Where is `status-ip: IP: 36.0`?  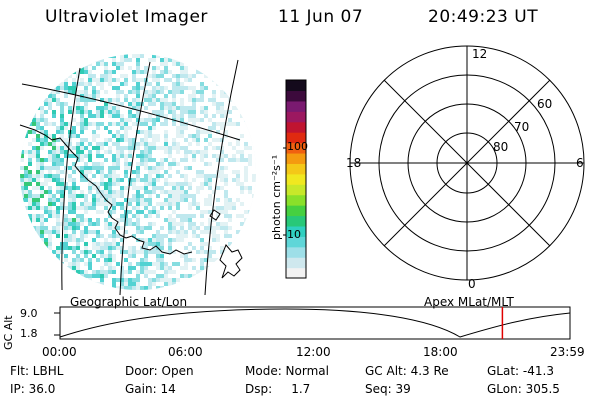
status-ip: IP: 36.0 is located at coordinates (33, 389).